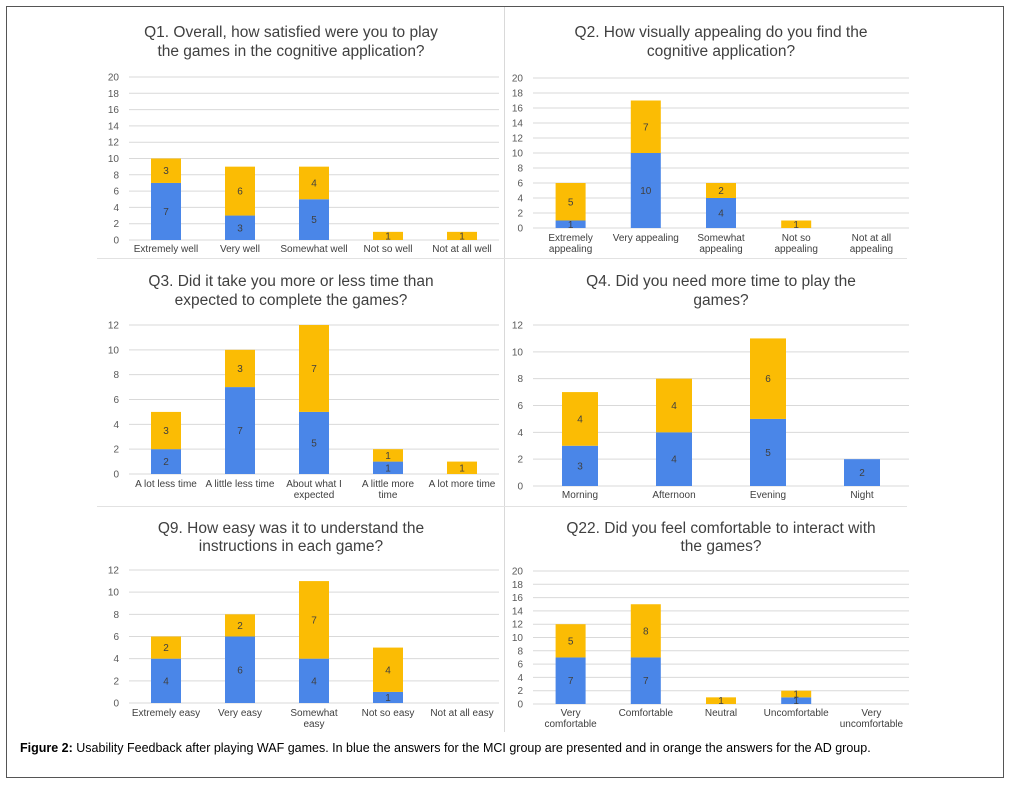 The width and height of the screenshot is (1014, 789). I want to click on chart-title-line: the games in the cognitive application?, so click(290, 51).